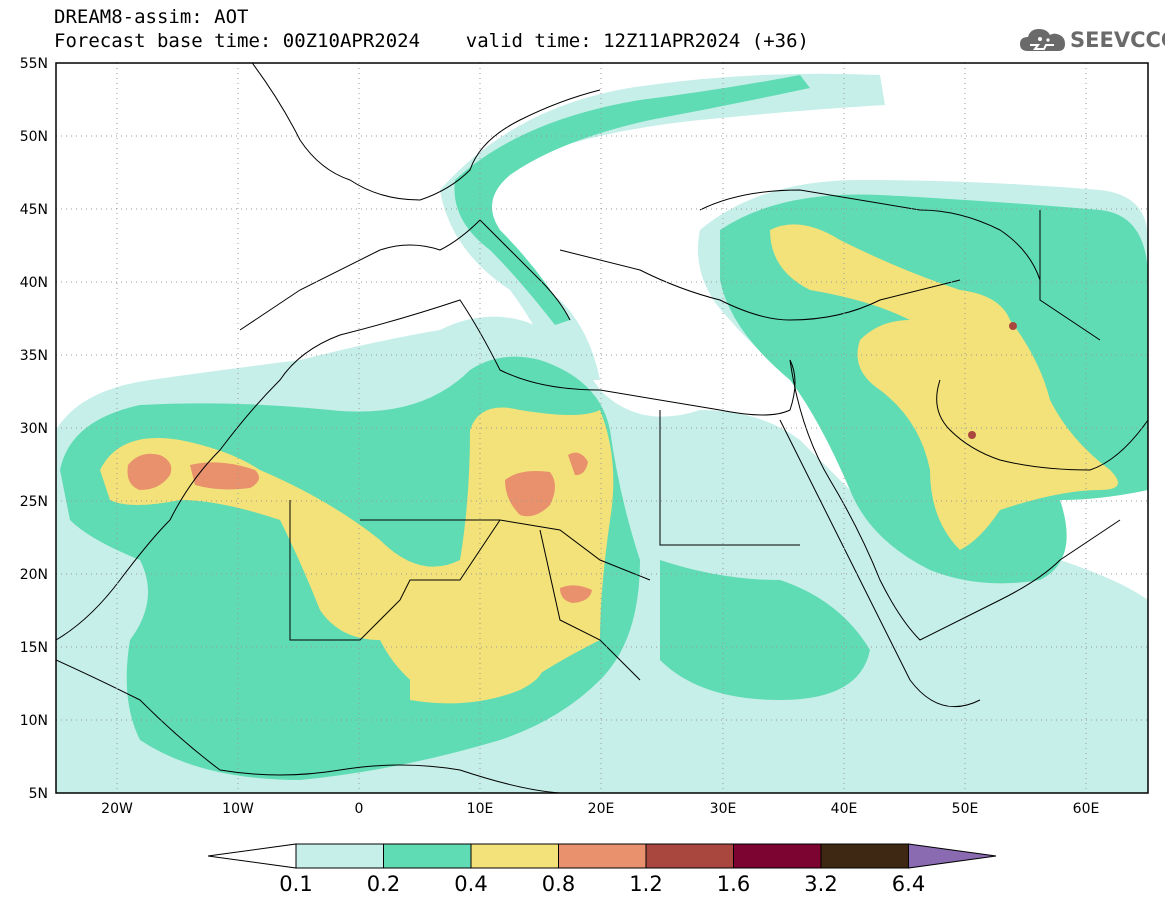 This screenshot has width=1165, height=905. What do you see at coordinates (952, 856) in the screenshot?
I see `colorbar-upper-arrow` at bounding box center [952, 856].